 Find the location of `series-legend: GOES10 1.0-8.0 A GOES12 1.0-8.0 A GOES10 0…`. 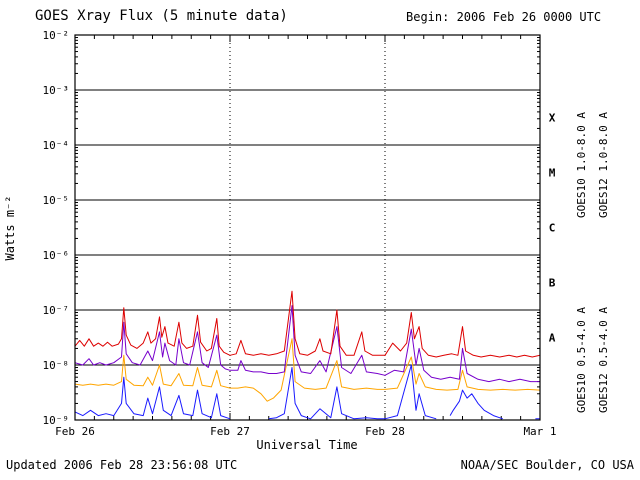

series-legend: GOES10 1.0-8.0 A GOES12 1.0-8.0 A GOES10 0… is located at coordinates (592, 262).